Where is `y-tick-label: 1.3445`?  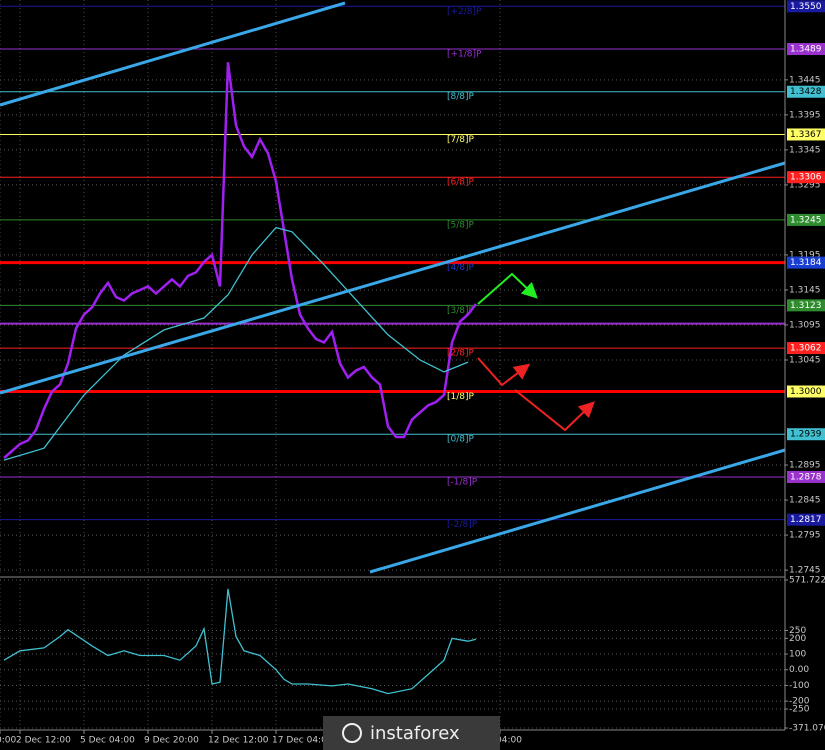
y-tick-label: 1.3445 is located at coordinates (805, 80).